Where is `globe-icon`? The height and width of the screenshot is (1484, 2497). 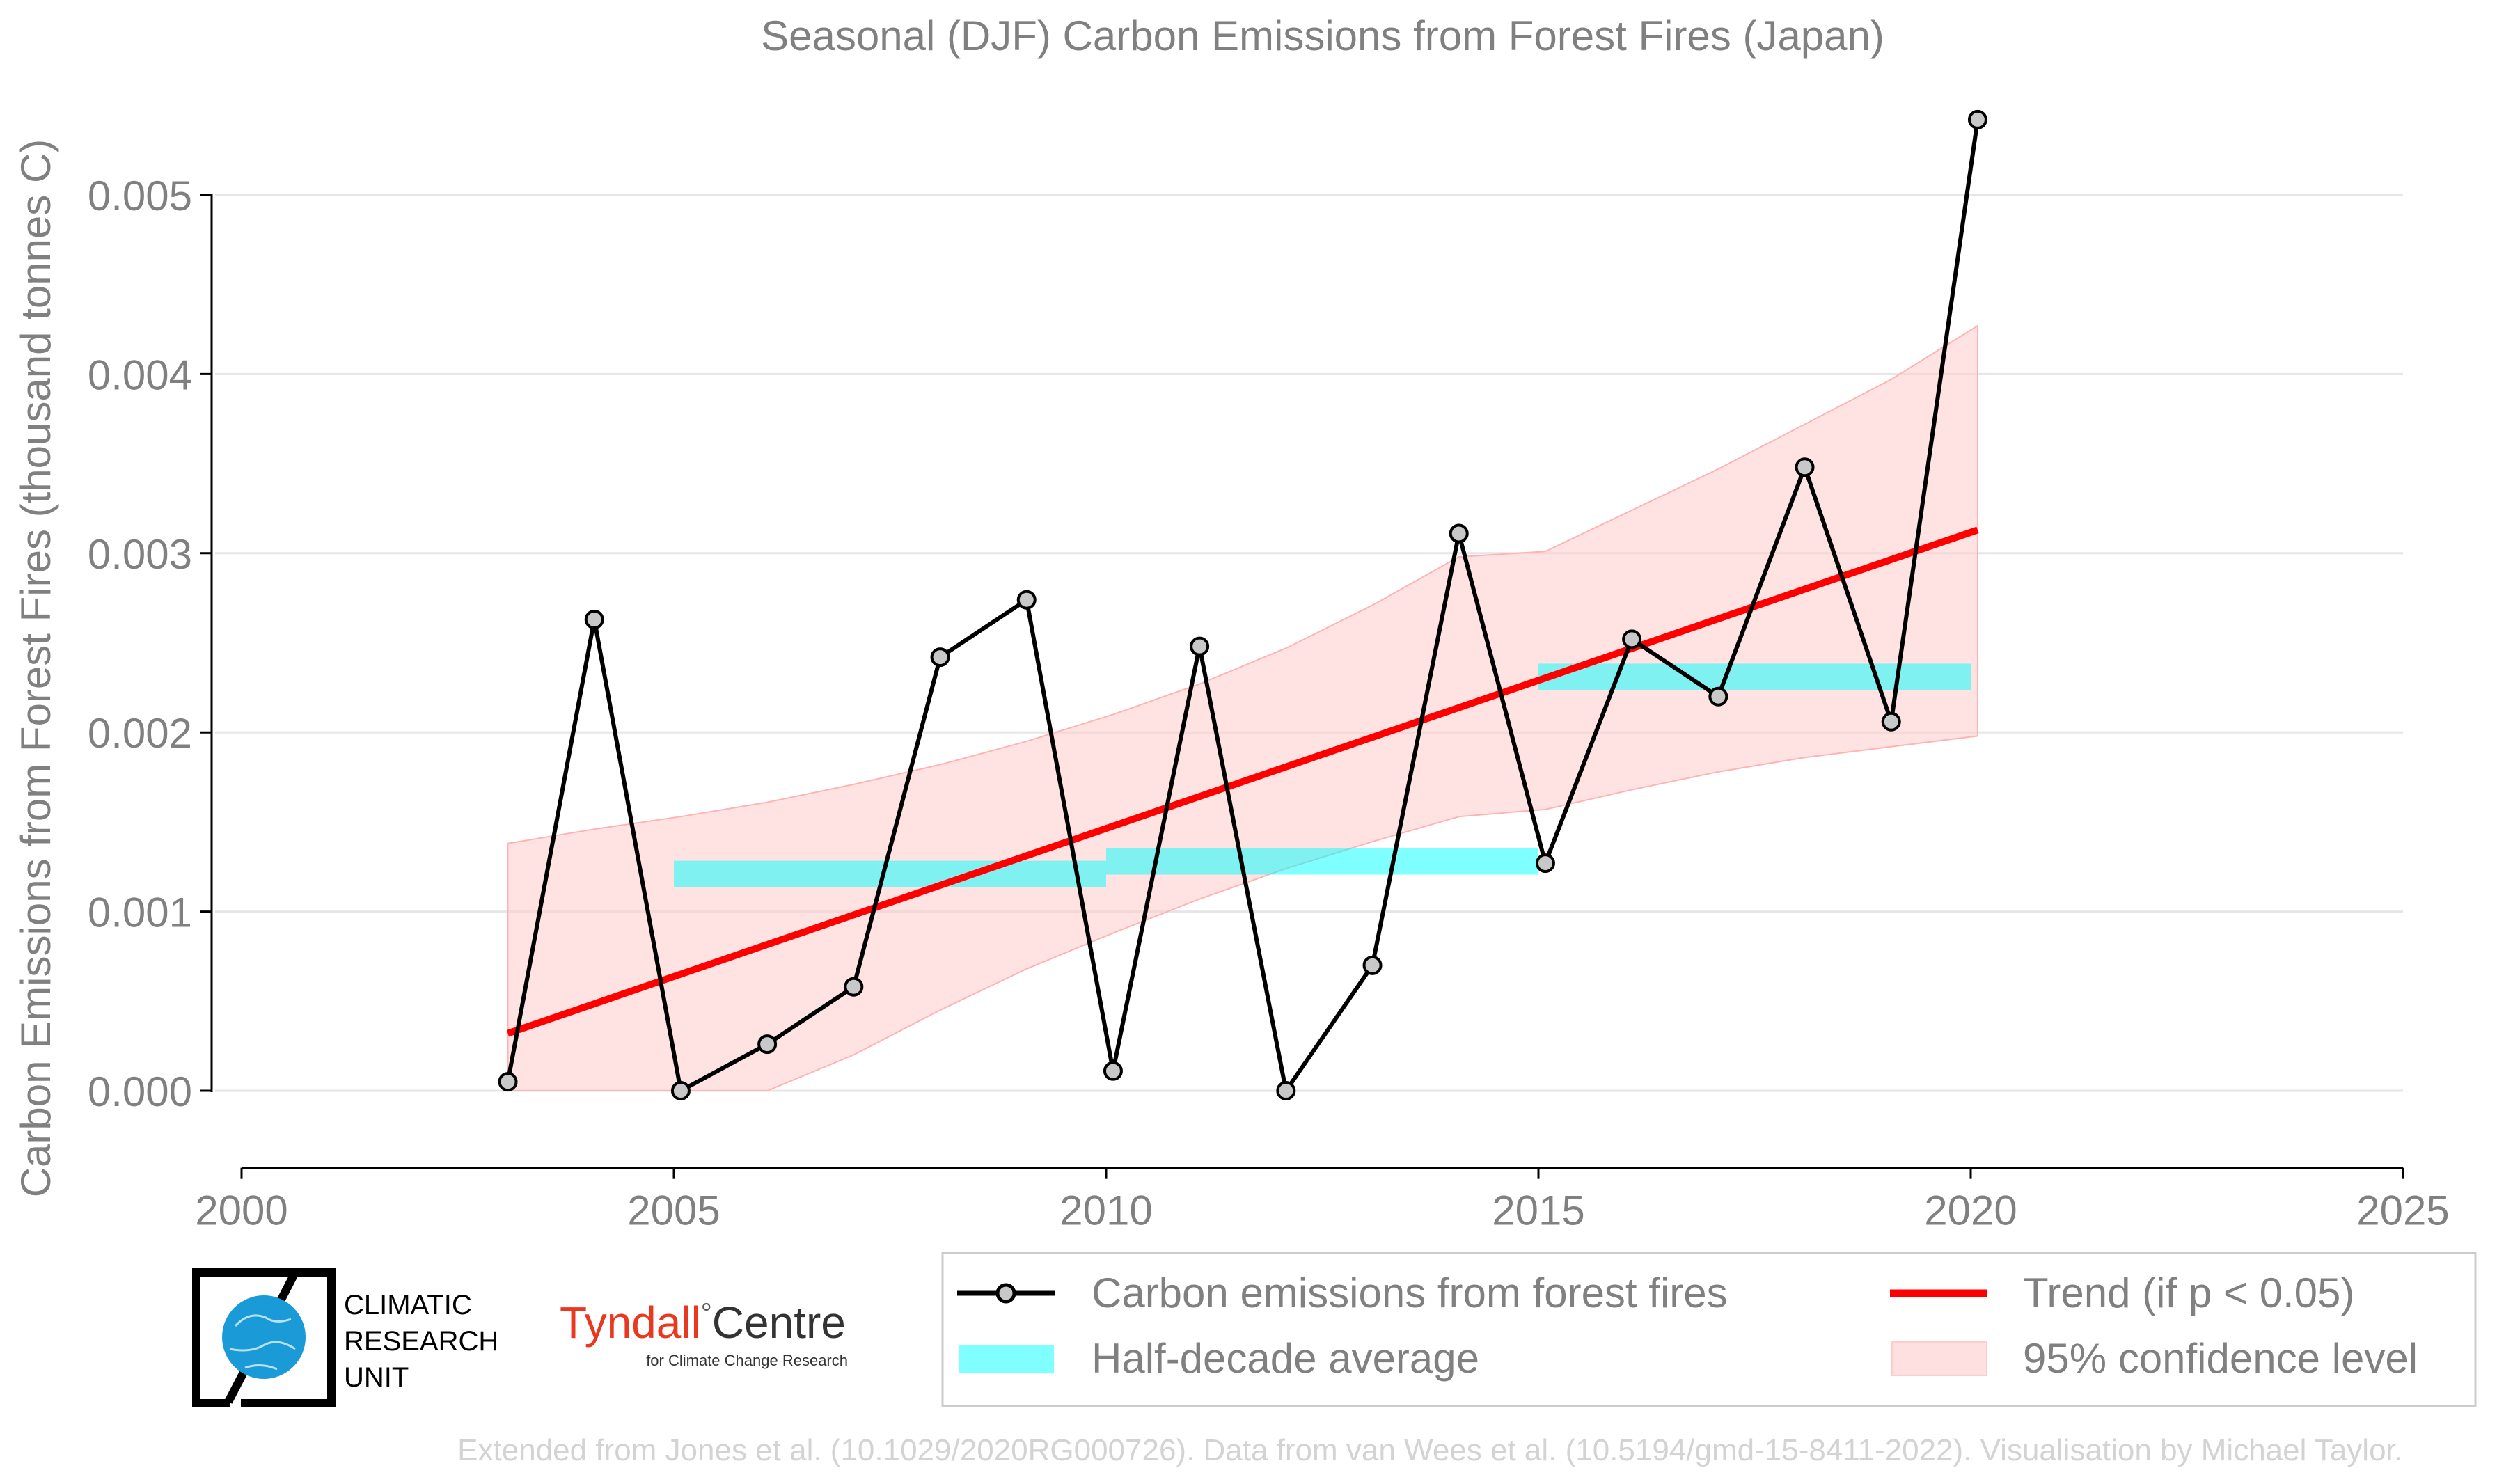 globe-icon is located at coordinates (264, 1337).